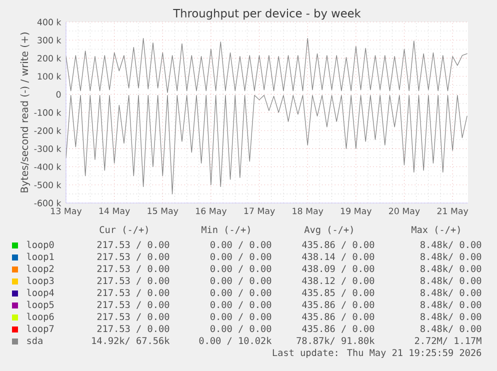  What do you see at coordinates (267, 14) in the screenshot?
I see `chart-title: Throughput per device - by week` at bounding box center [267, 14].